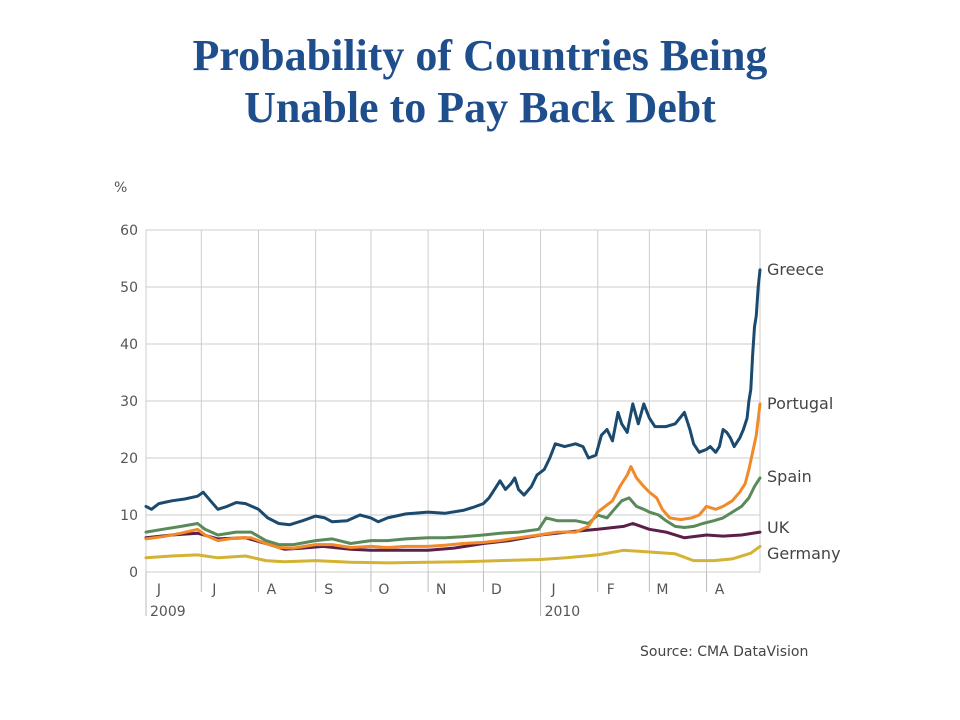 This screenshot has width=960, height=720. Describe the element at coordinates (168, 612) in the screenshot. I see `x-year-label: 2009` at that location.